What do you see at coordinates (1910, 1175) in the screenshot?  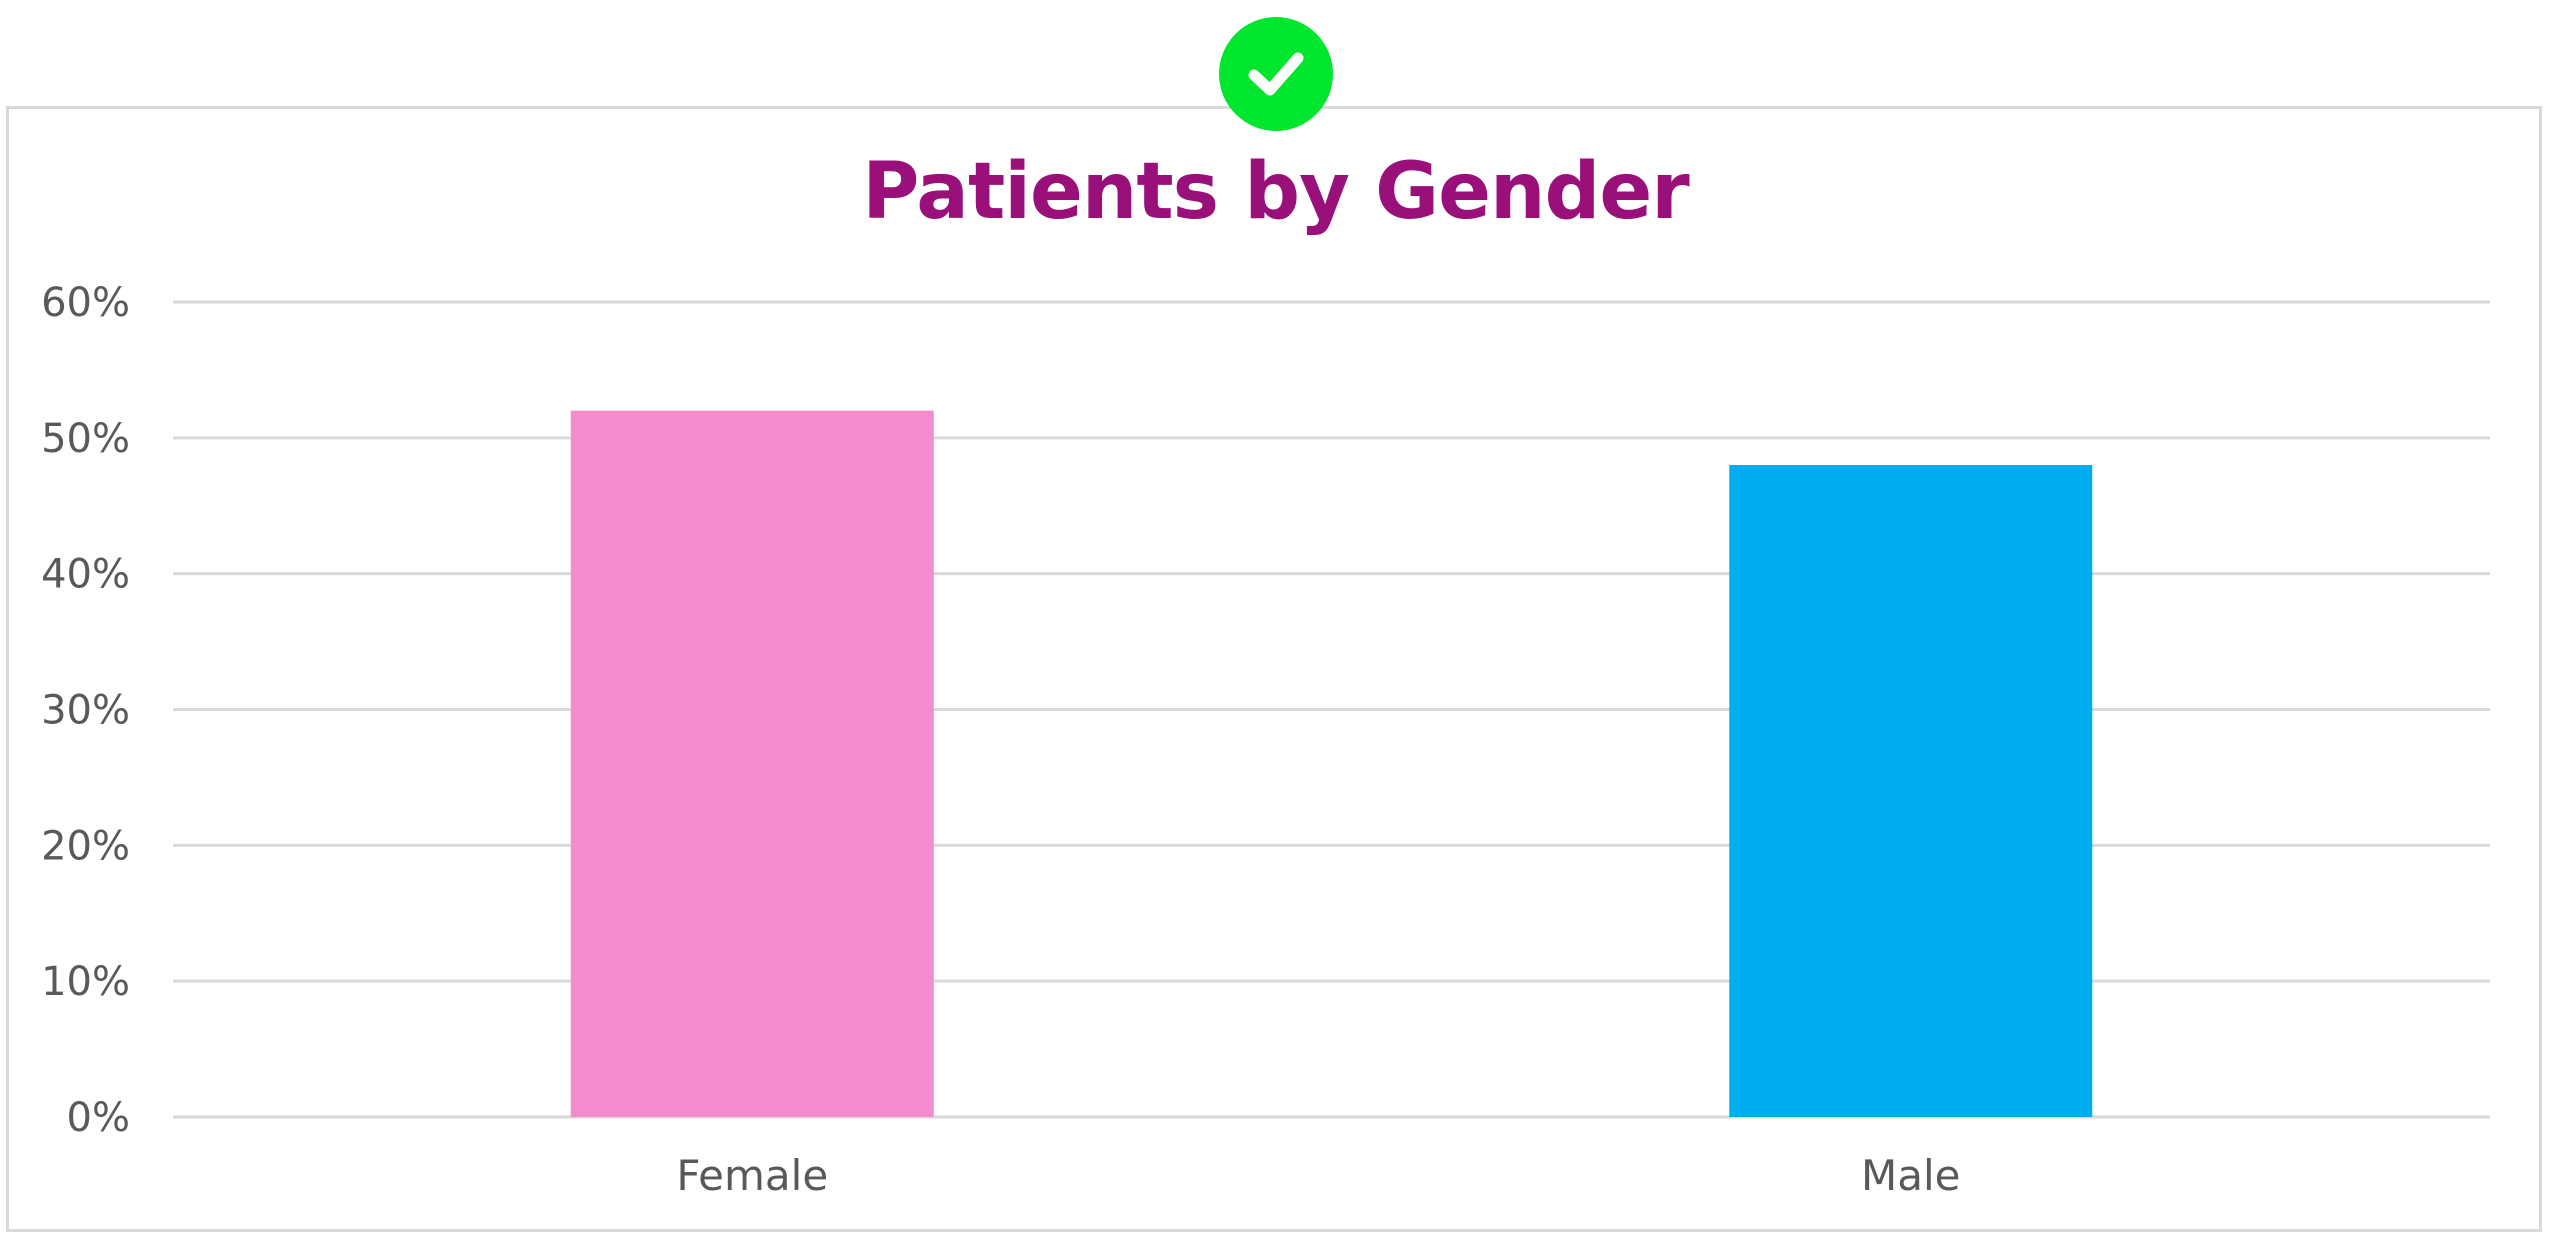 I see `x-category-label: Male` at bounding box center [1910, 1175].